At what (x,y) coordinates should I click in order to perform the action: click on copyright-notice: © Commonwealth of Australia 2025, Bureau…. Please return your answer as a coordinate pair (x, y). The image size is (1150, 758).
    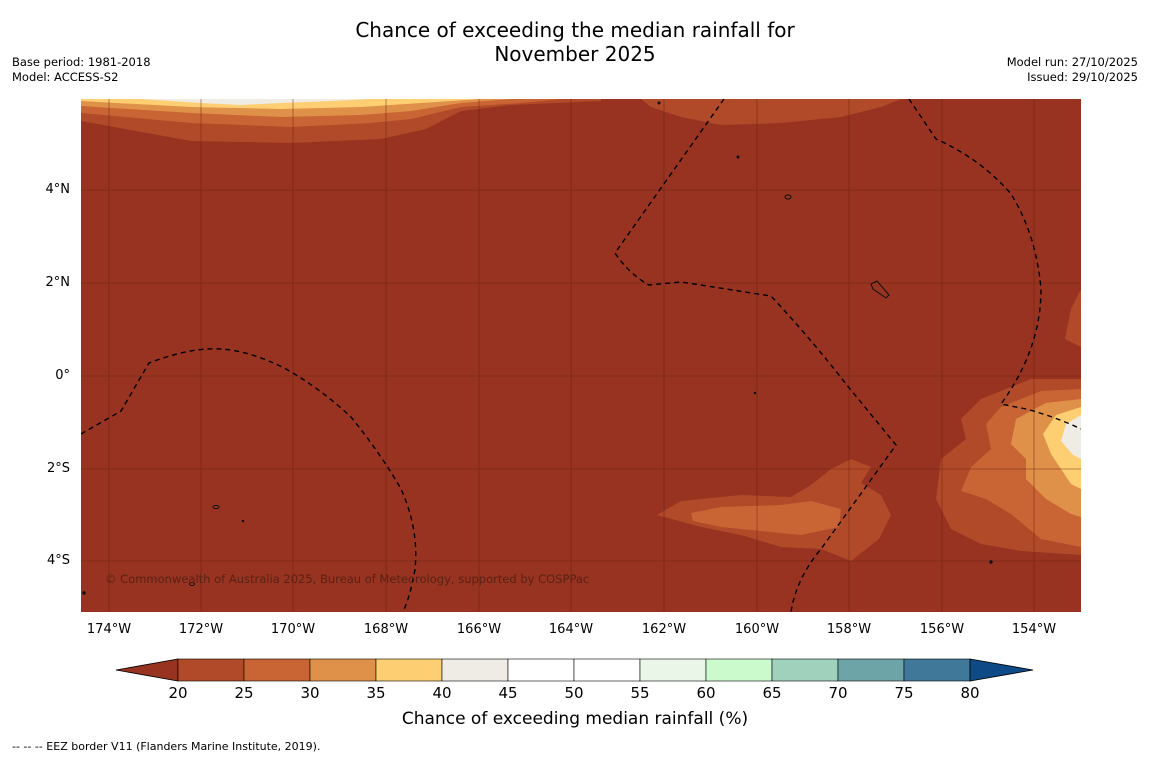
    Looking at the image, I should click on (347, 579).